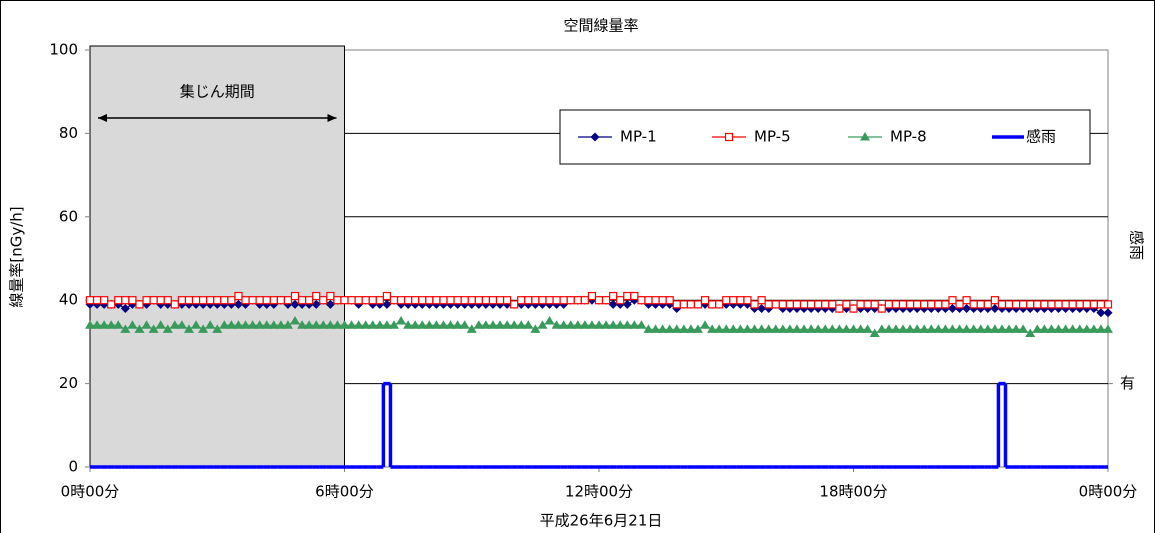 This screenshot has width=1155, height=533. What do you see at coordinates (772, 137) in the screenshot?
I see `legend-label: MP-5` at bounding box center [772, 137].